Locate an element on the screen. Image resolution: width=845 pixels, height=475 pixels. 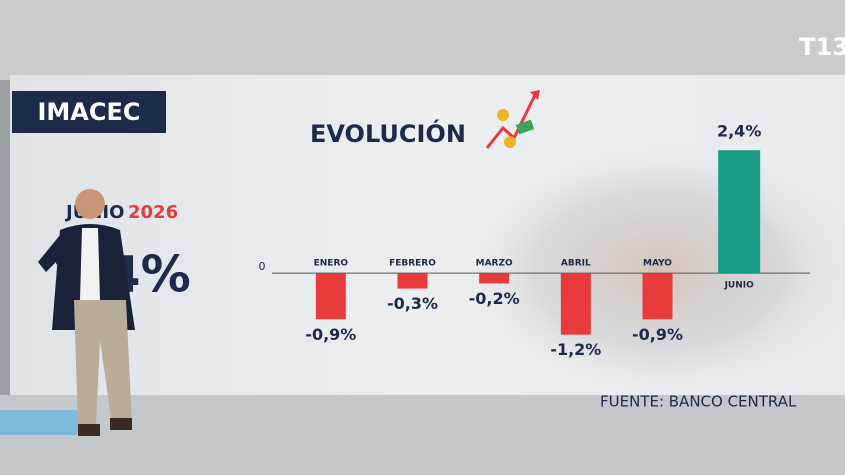
floor-light is located at coordinates (40, 422).